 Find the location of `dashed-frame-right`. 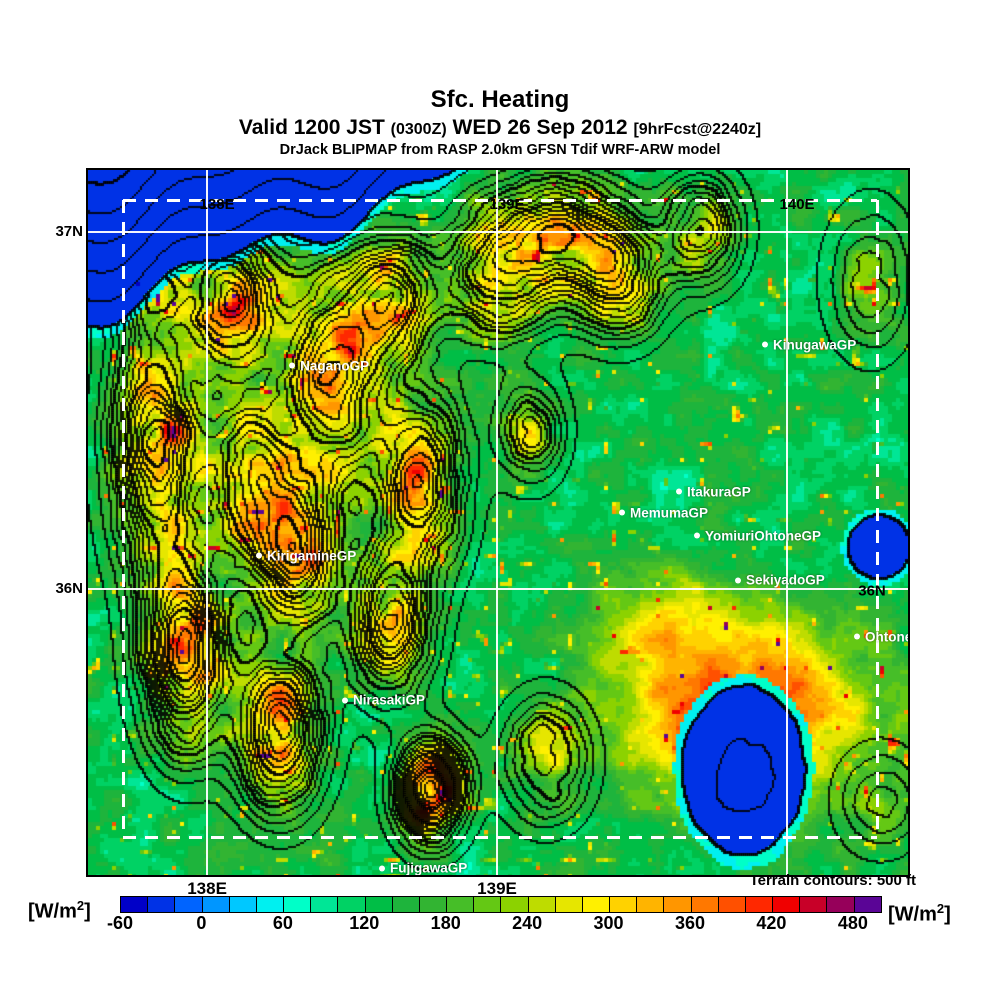

dashed-frame-right is located at coordinates (877, 519).